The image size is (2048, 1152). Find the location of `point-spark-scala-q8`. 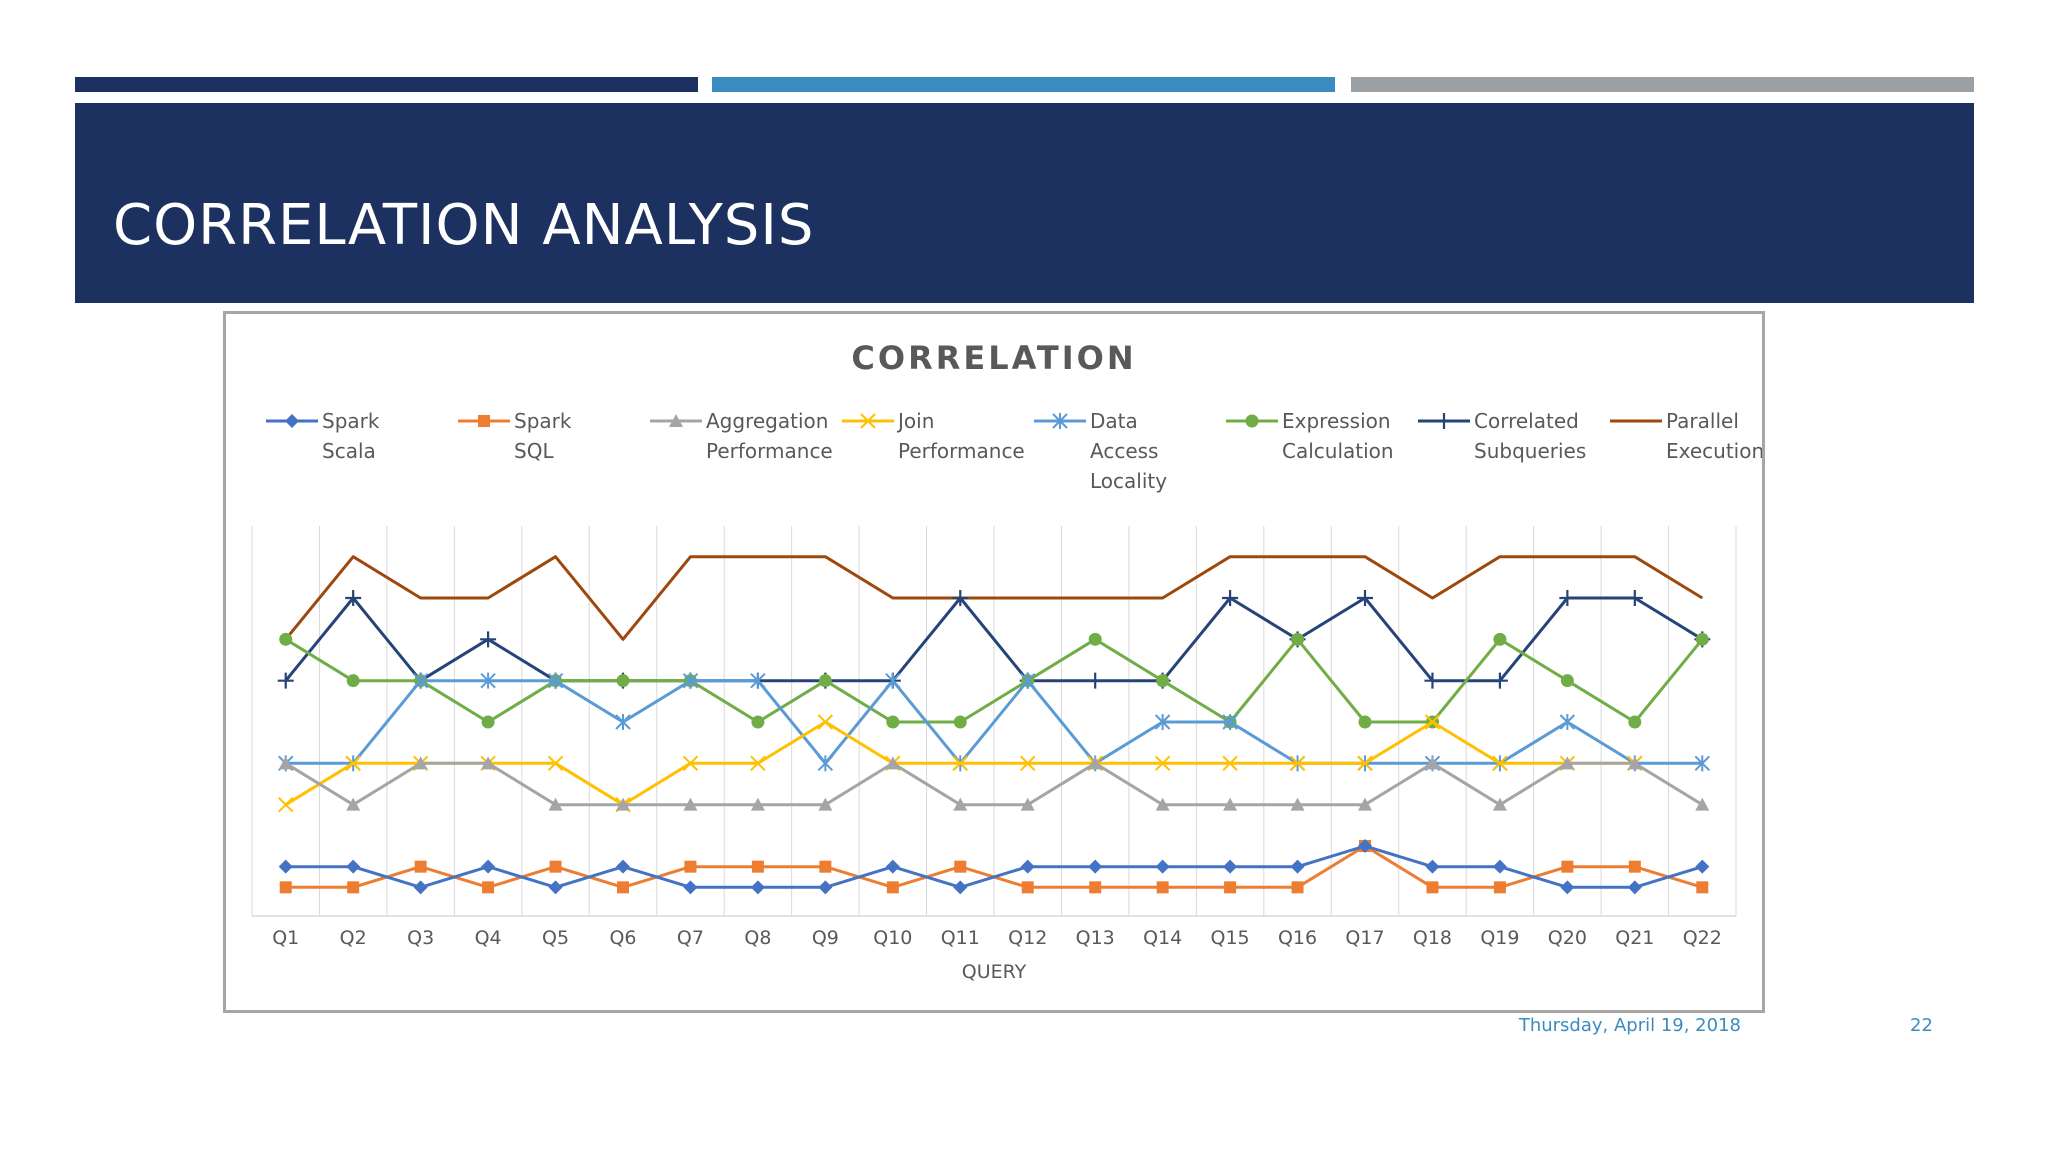

point-spark-scala-q8 is located at coordinates (757, 887).